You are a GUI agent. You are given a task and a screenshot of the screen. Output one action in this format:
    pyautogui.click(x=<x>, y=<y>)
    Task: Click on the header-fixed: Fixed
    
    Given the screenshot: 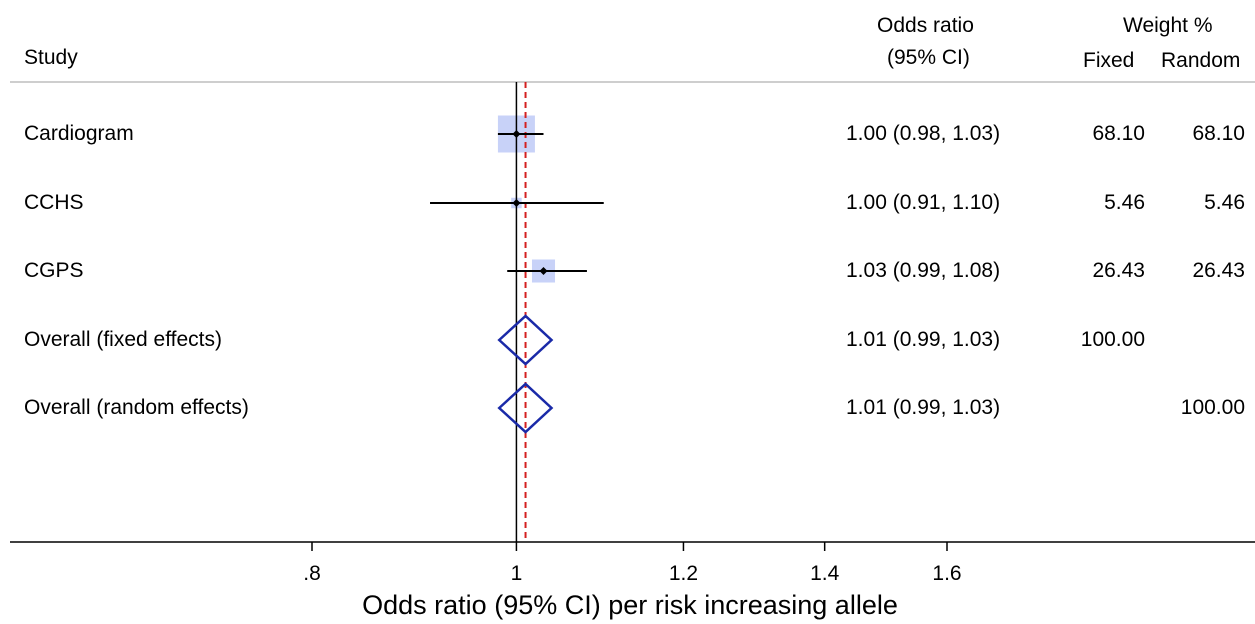 What is the action you would take?
    pyautogui.click(x=1109, y=60)
    